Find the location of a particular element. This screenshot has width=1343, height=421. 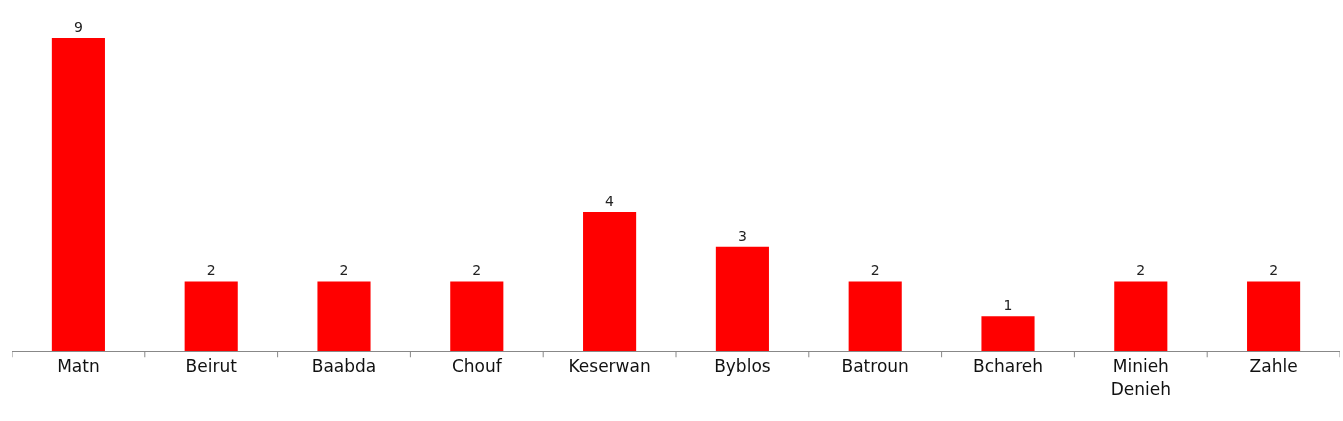

data-label: 1 is located at coordinates (1008, 305).